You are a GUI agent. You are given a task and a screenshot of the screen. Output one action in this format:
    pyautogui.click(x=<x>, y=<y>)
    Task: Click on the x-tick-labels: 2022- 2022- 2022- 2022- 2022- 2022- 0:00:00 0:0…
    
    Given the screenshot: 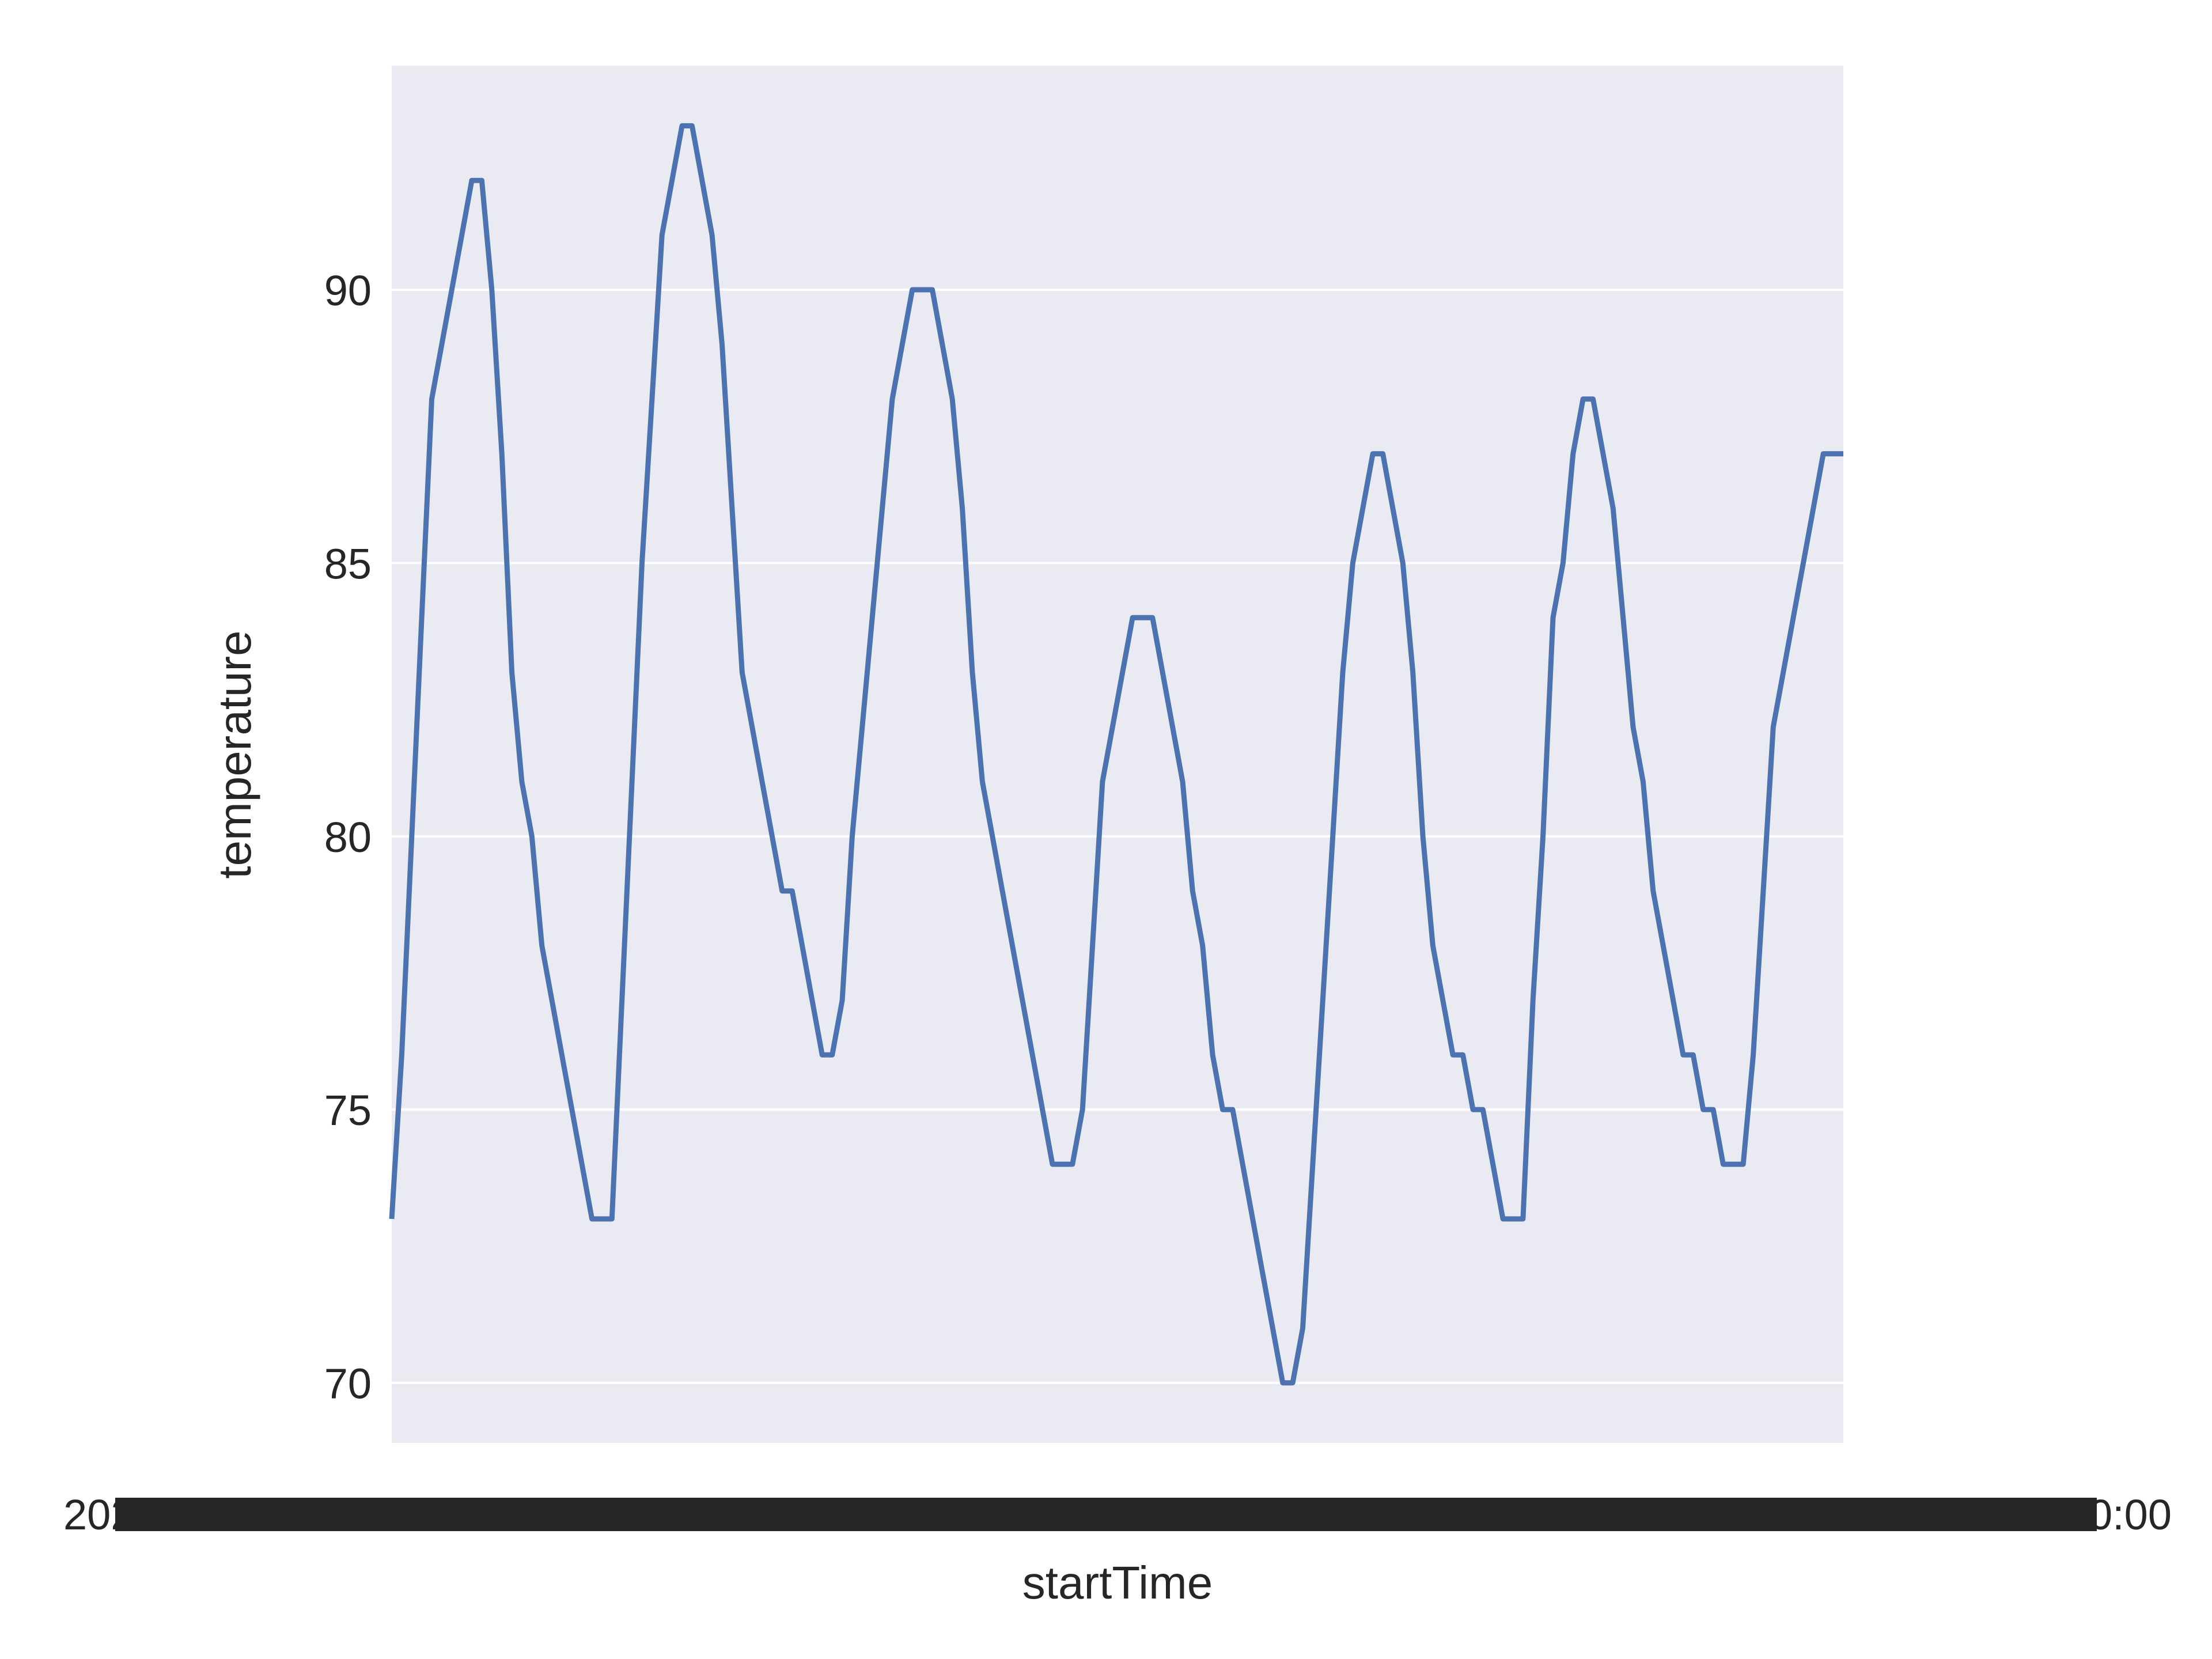 What is the action you would take?
    pyautogui.click(x=1117, y=1515)
    